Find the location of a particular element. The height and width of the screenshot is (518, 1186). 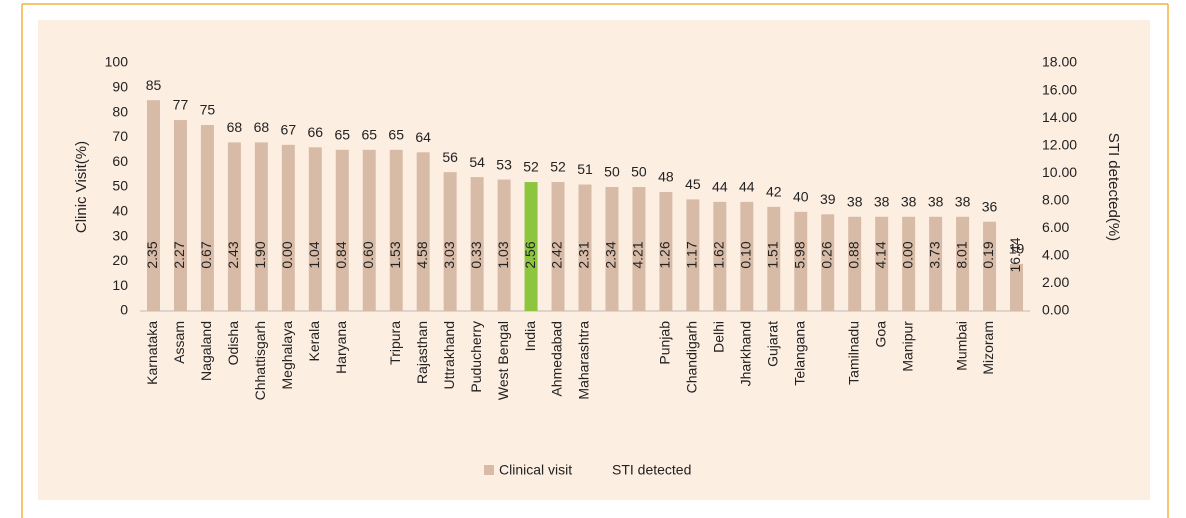

y-tick-label: 30 is located at coordinates (120, 235).